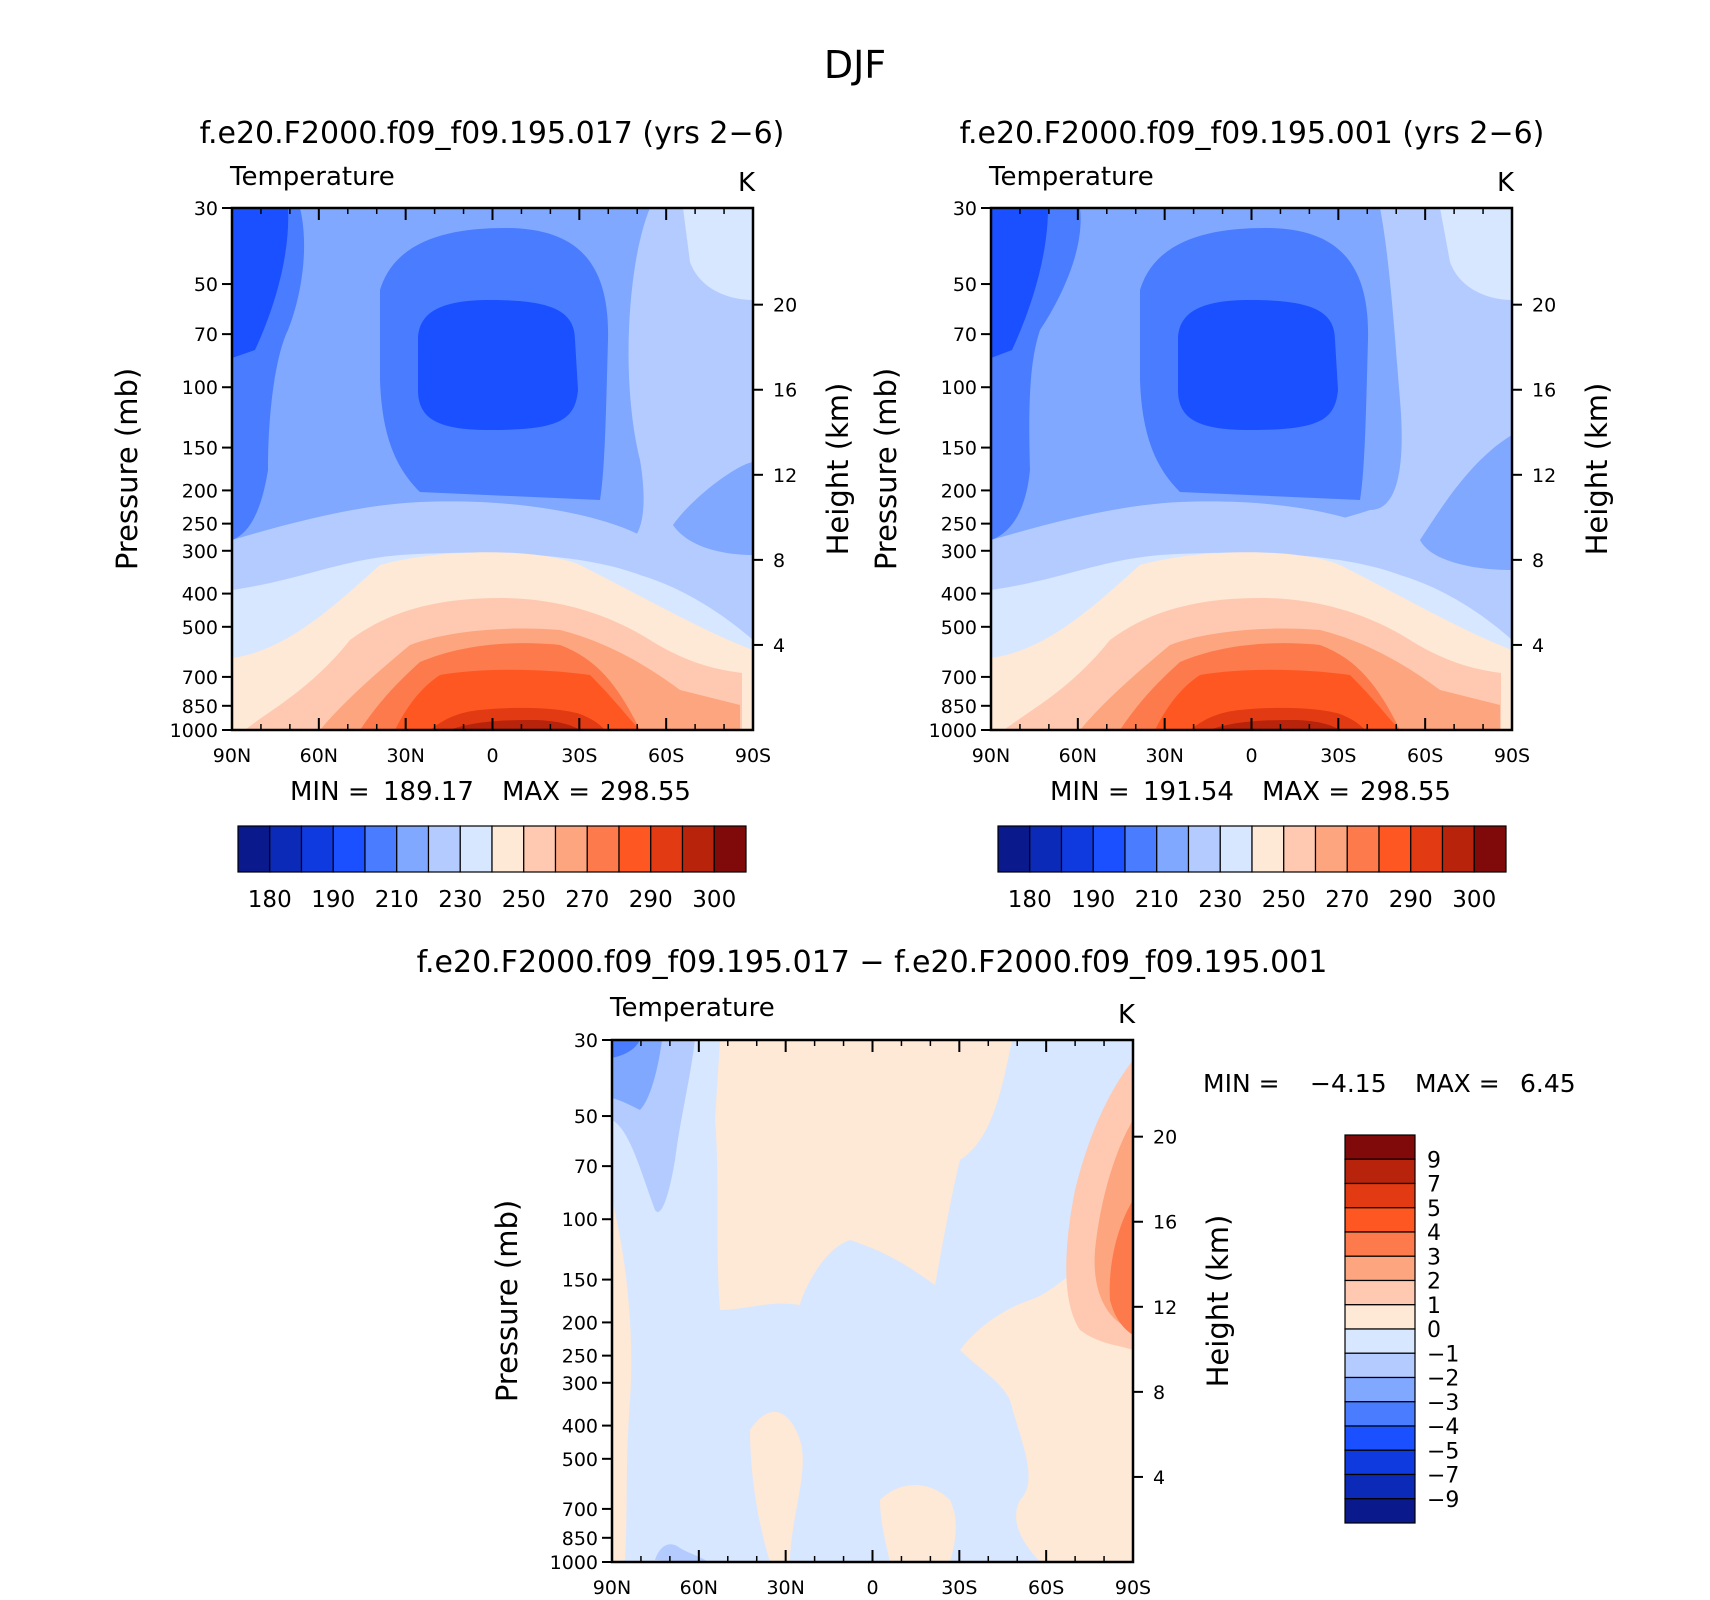 The width and height of the screenshot is (1710, 1600). What do you see at coordinates (586, 1167) in the screenshot?
I see `y-tick-label: 70` at bounding box center [586, 1167].